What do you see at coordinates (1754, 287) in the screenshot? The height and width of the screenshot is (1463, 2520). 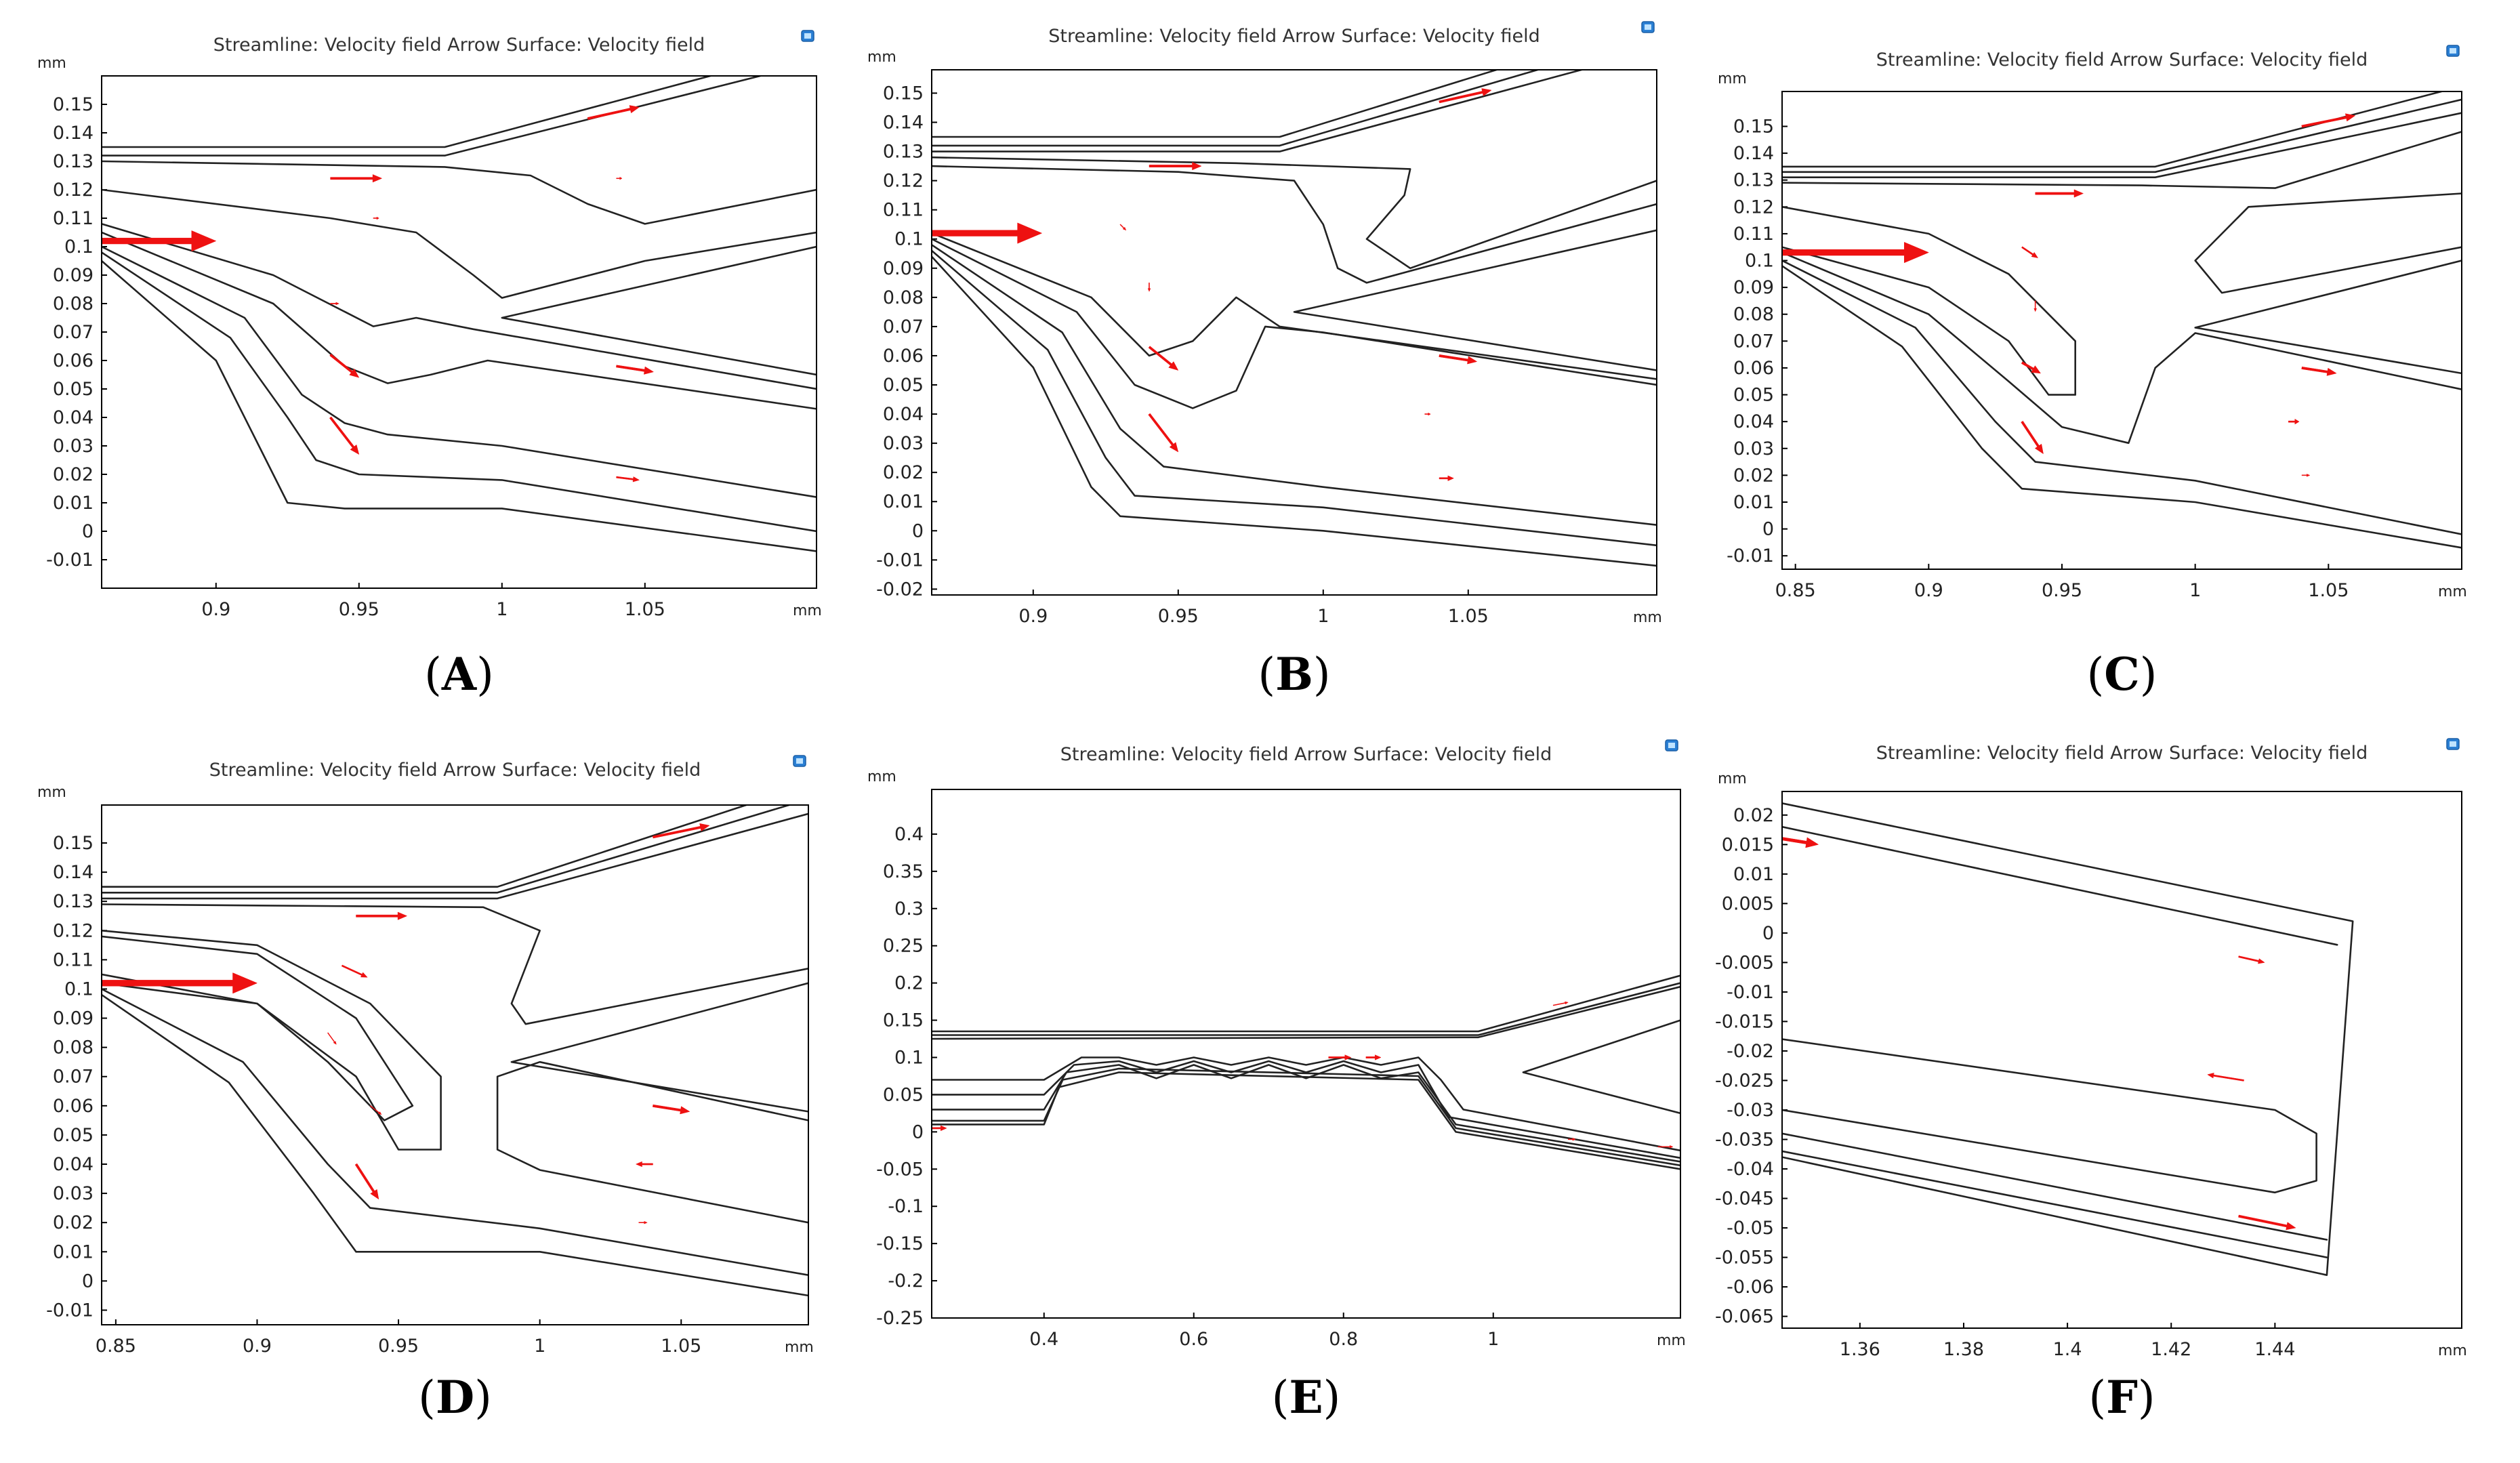 I see `panel-c-ytick-label: 0.09` at bounding box center [1754, 287].